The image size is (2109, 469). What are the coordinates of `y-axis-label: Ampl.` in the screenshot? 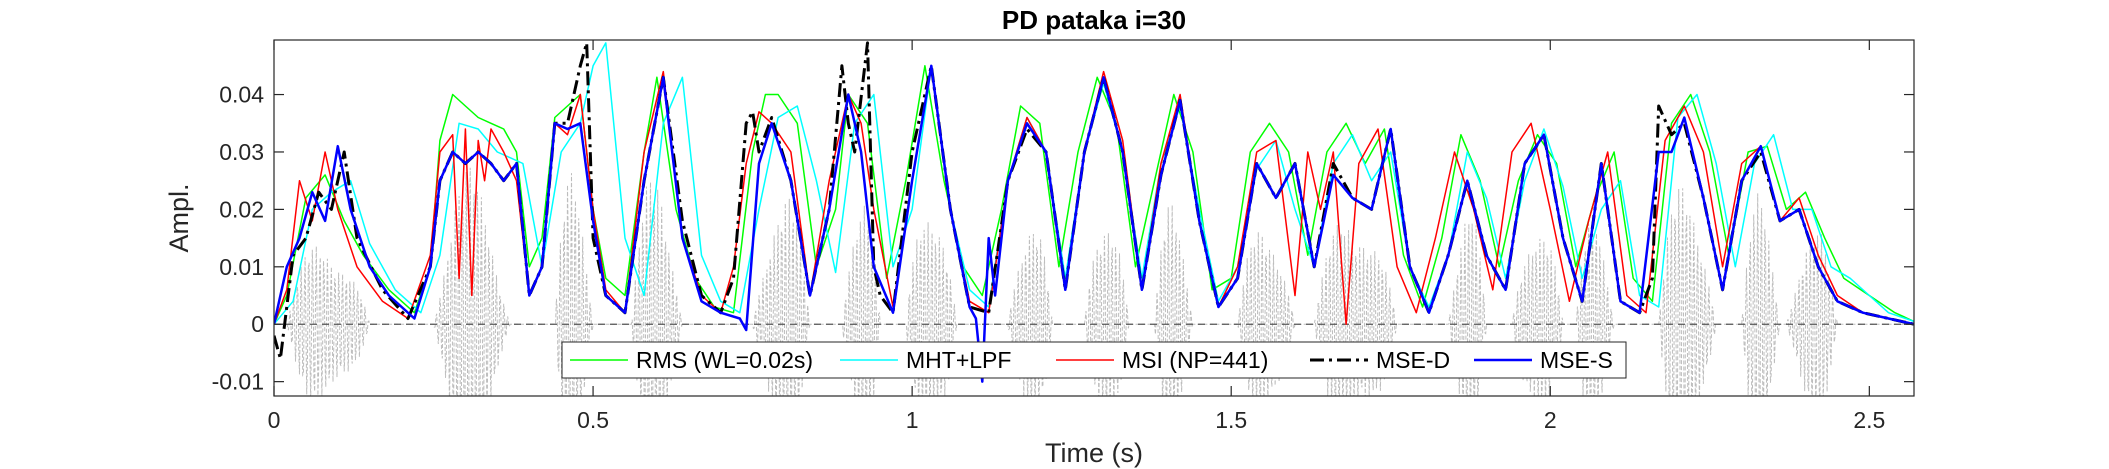 It's located at (179, 217).